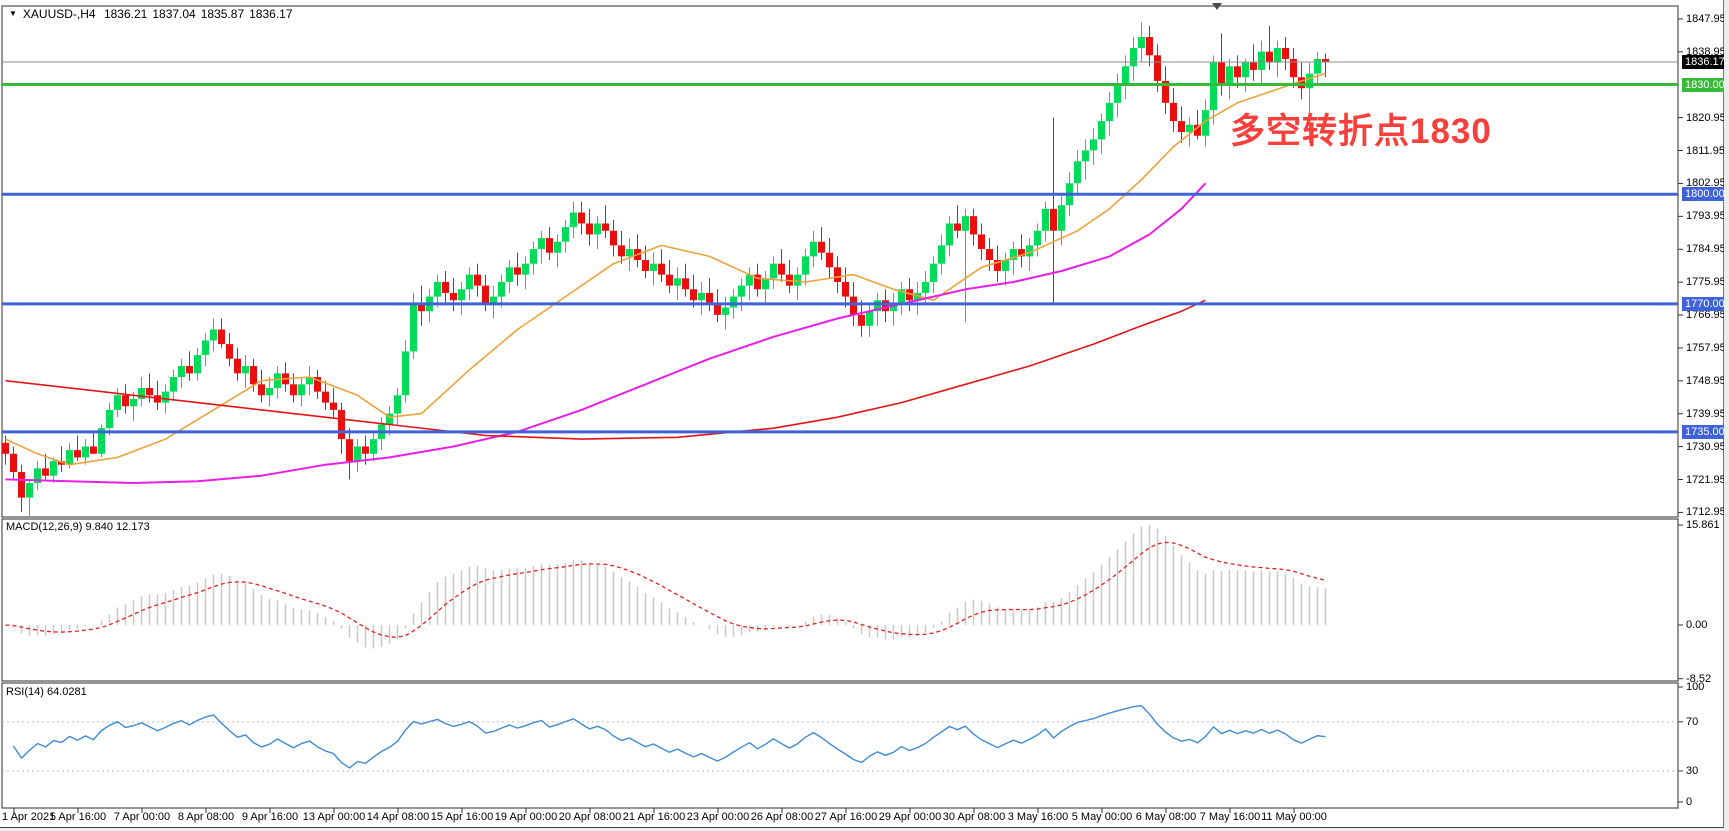 This screenshot has width=1729, height=831. I want to click on rsi-panel, so click(840, 745).